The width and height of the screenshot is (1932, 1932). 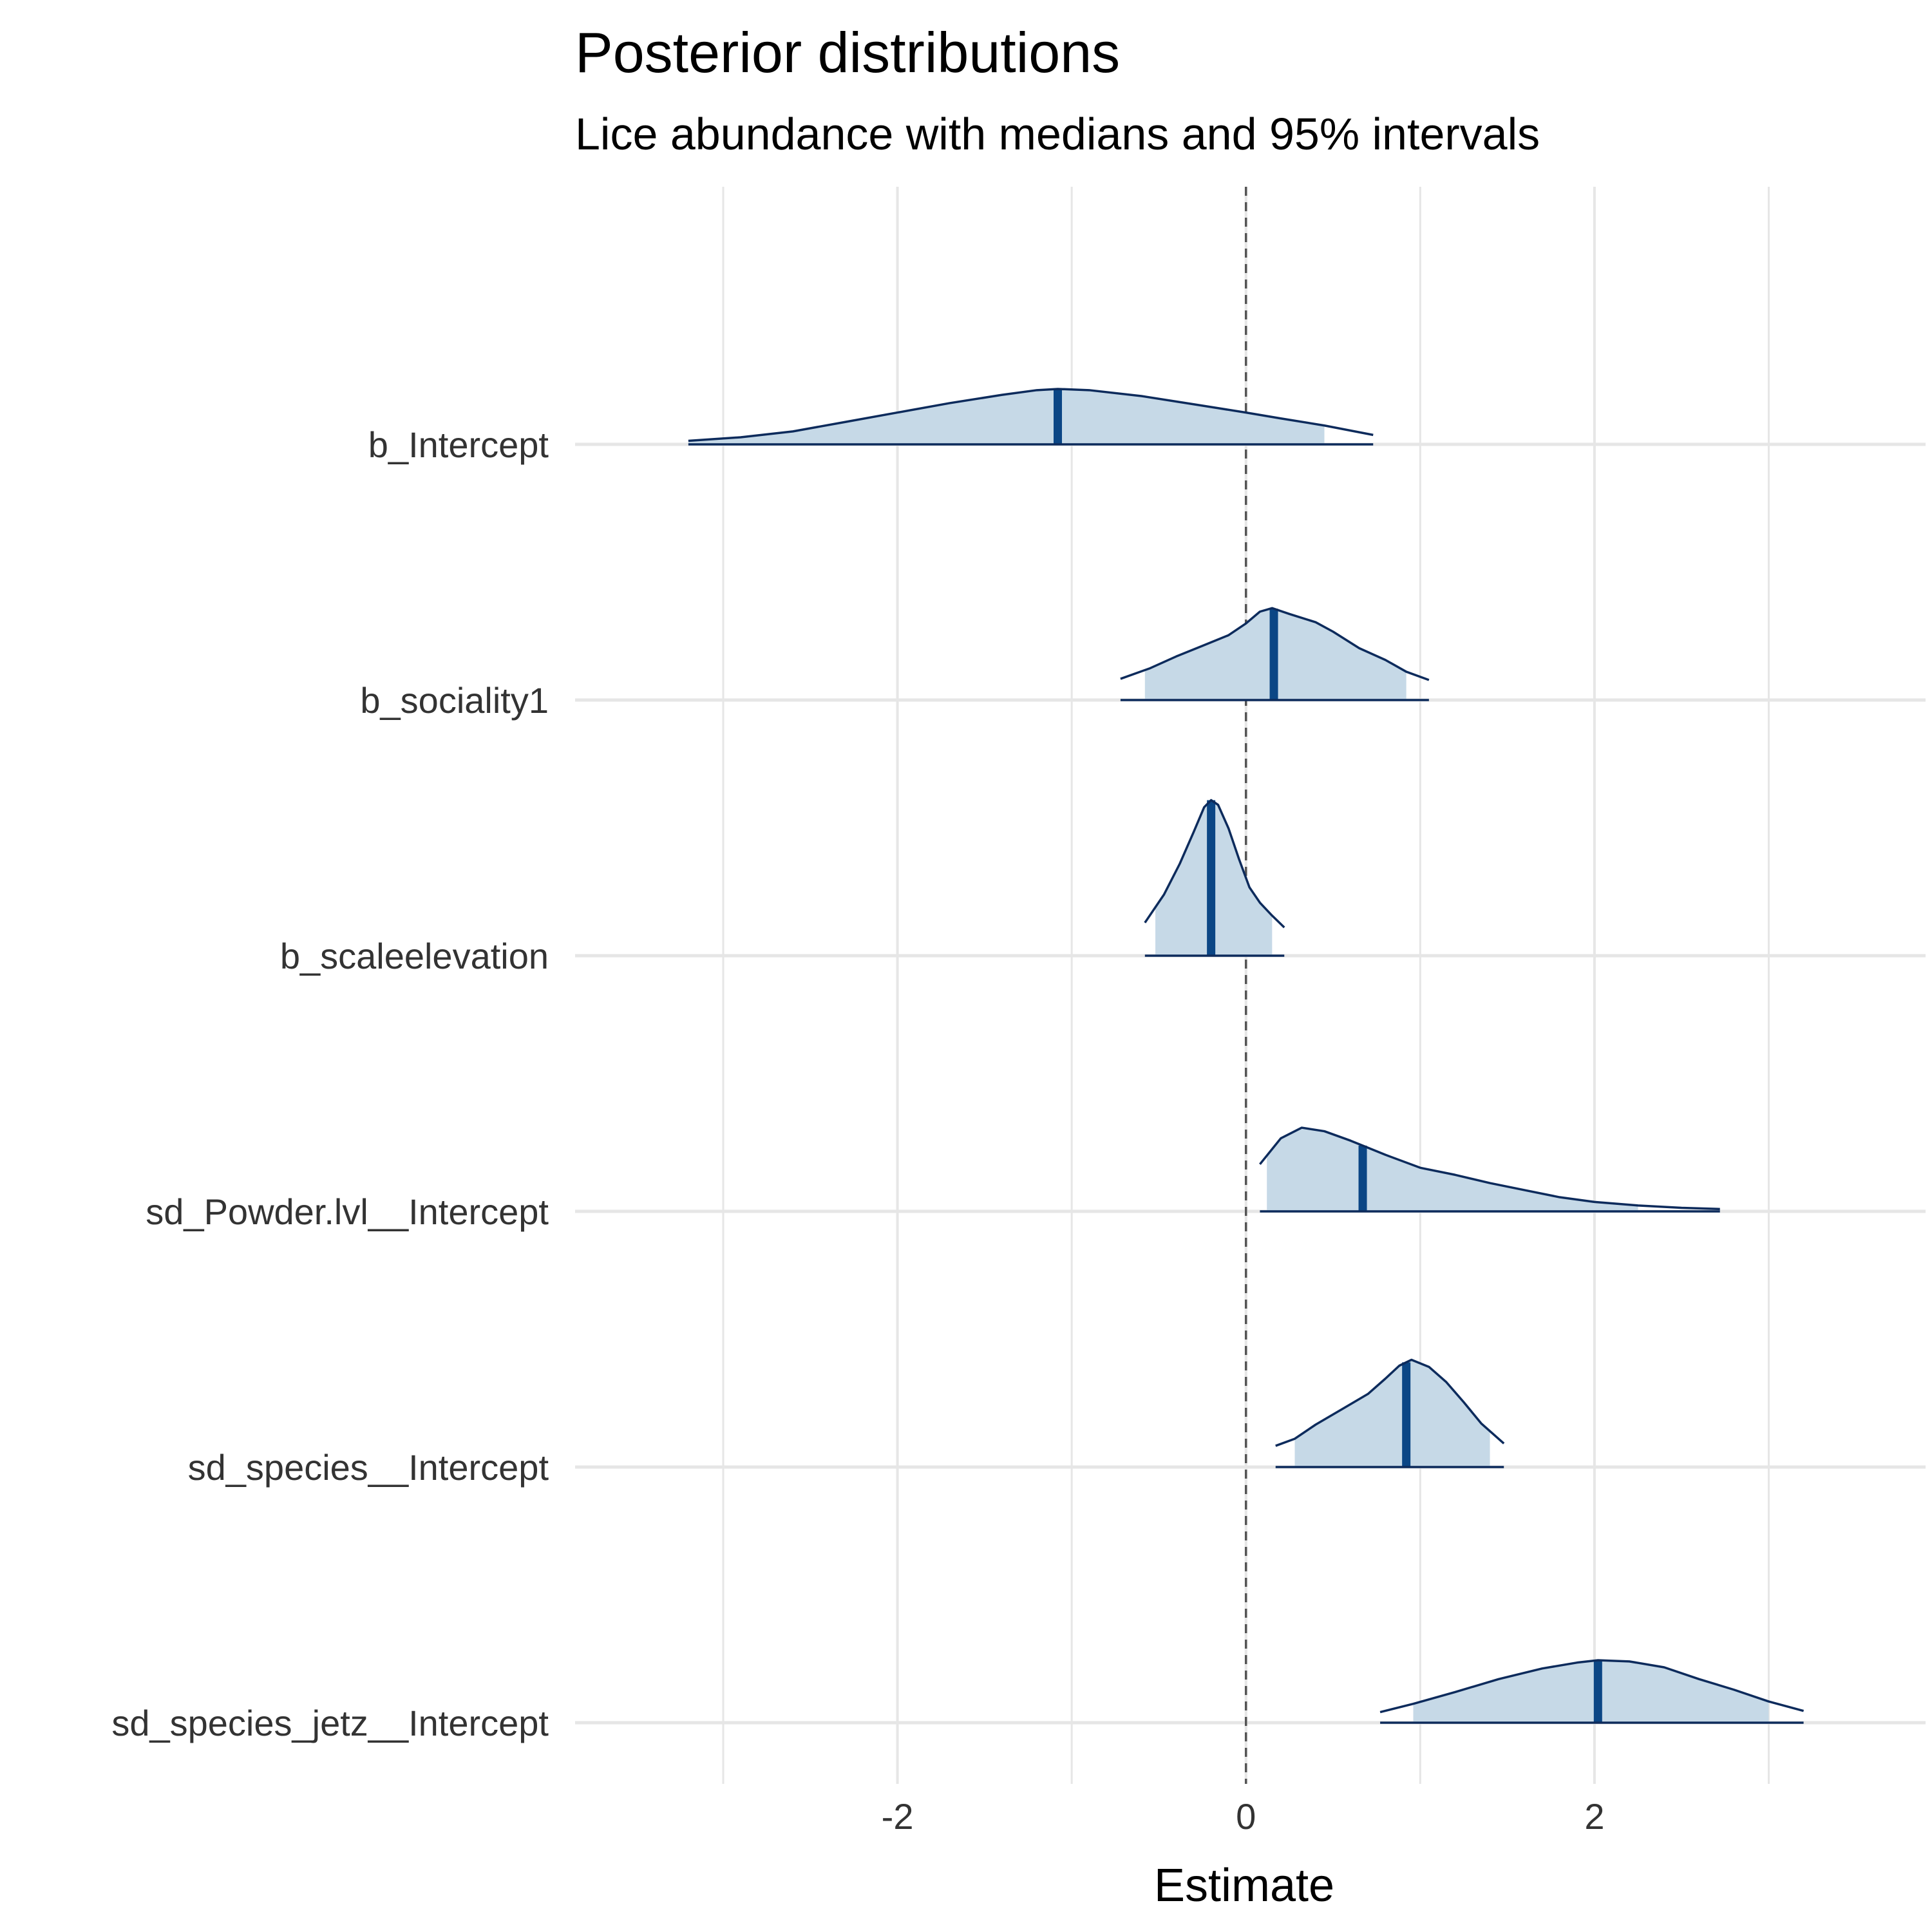 I want to click on x-axis-title: Estimate, so click(x=1244, y=1886).